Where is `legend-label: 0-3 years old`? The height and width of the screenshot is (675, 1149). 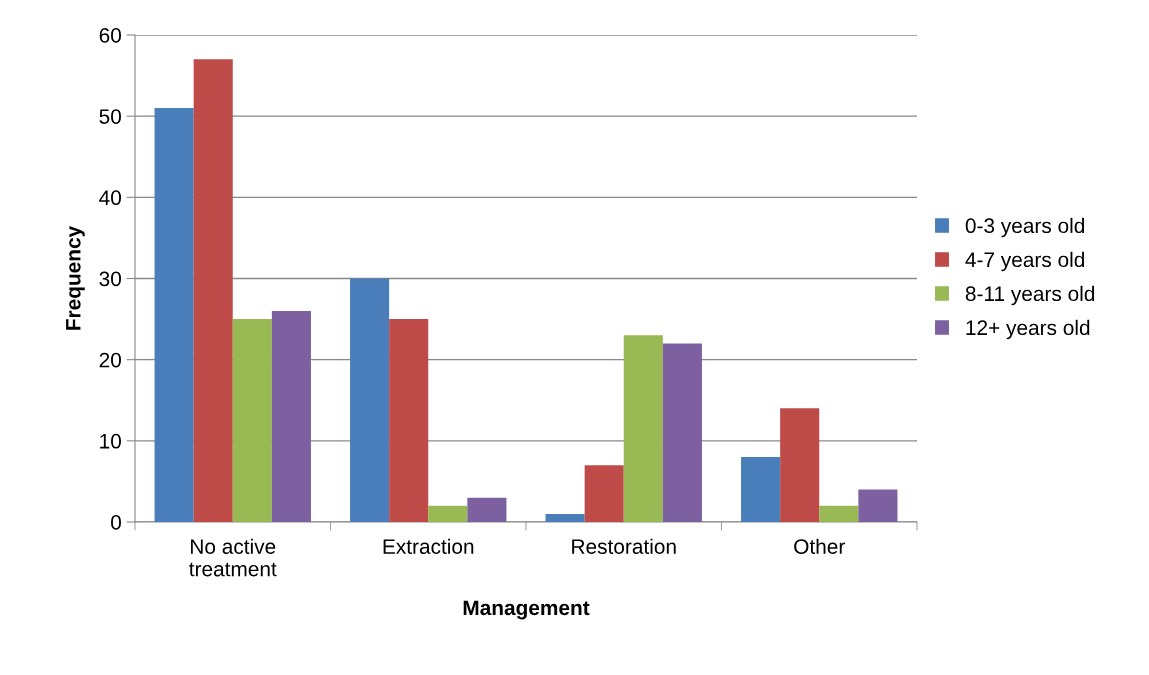 legend-label: 0-3 years old is located at coordinates (1025, 227).